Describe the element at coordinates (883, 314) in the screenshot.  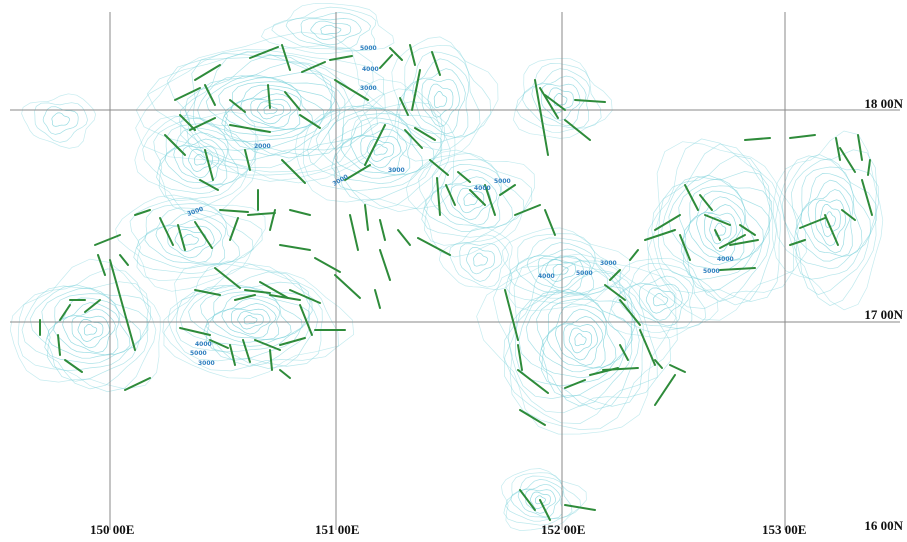
I see `latitude-label-17N: 17 00N` at that location.